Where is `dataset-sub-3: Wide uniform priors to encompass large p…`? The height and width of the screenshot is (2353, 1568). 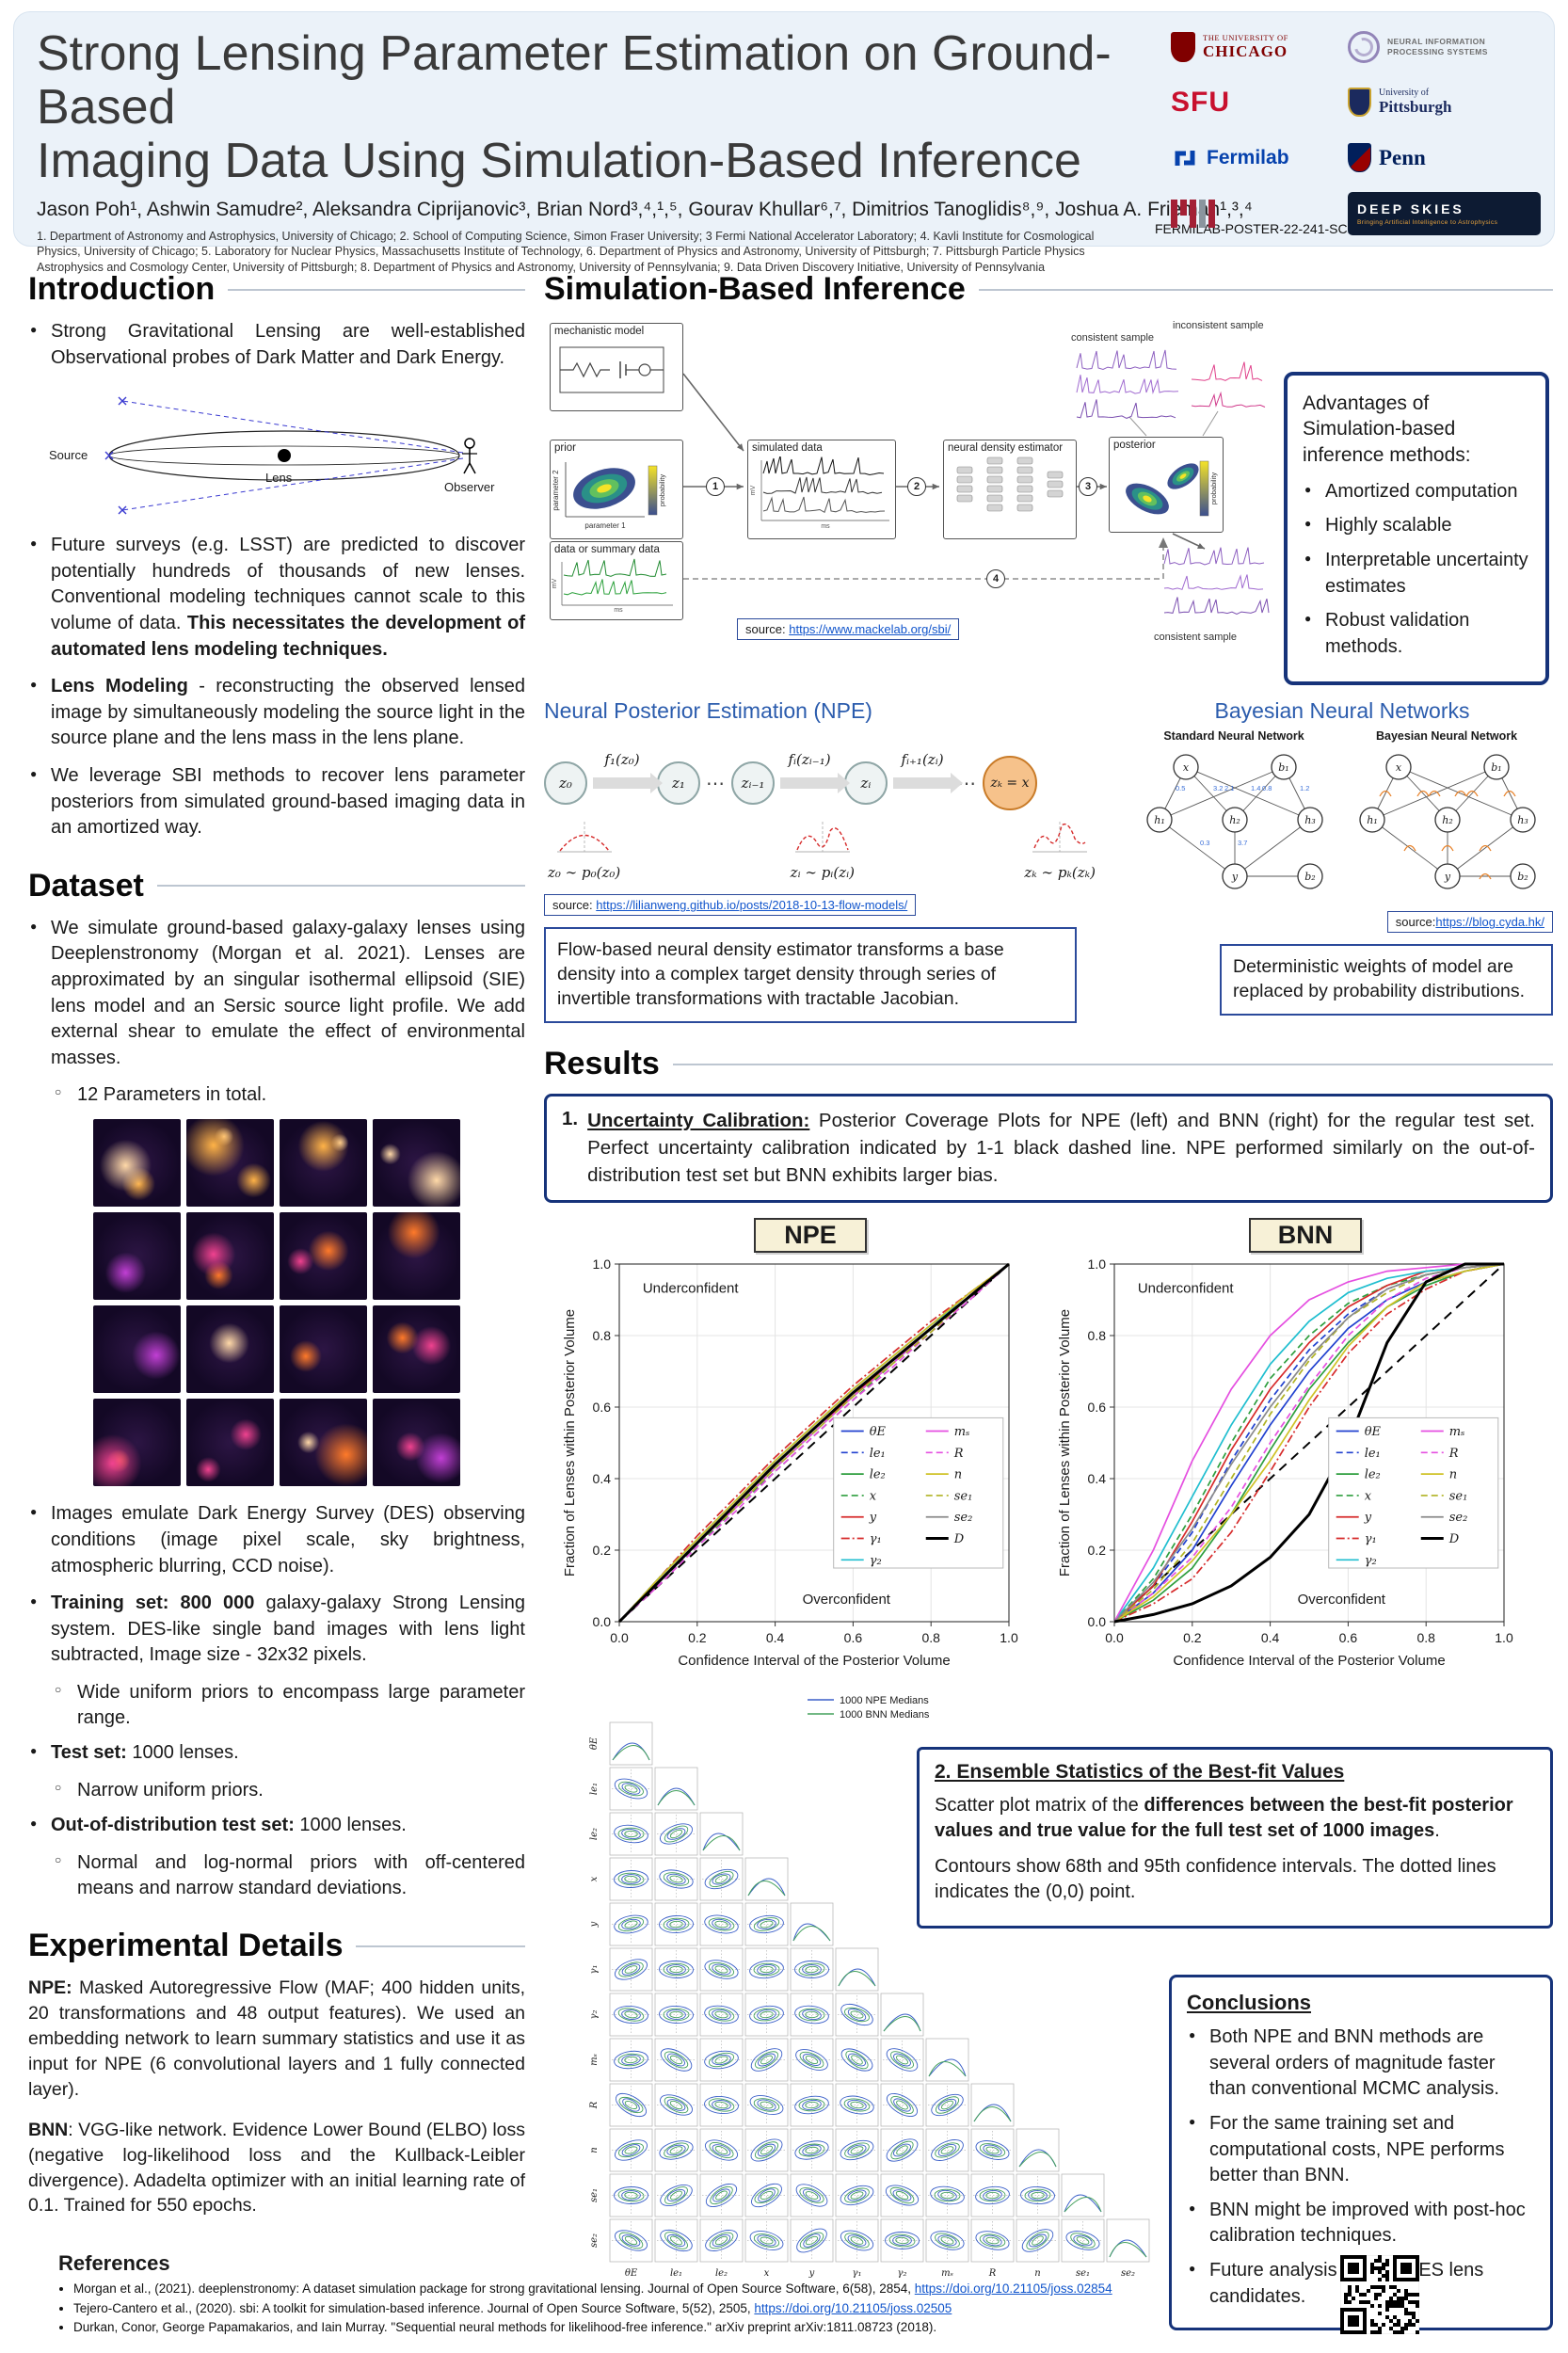
dataset-sub-3: Wide uniform priors to encompass large p… is located at coordinates (290, 1706).